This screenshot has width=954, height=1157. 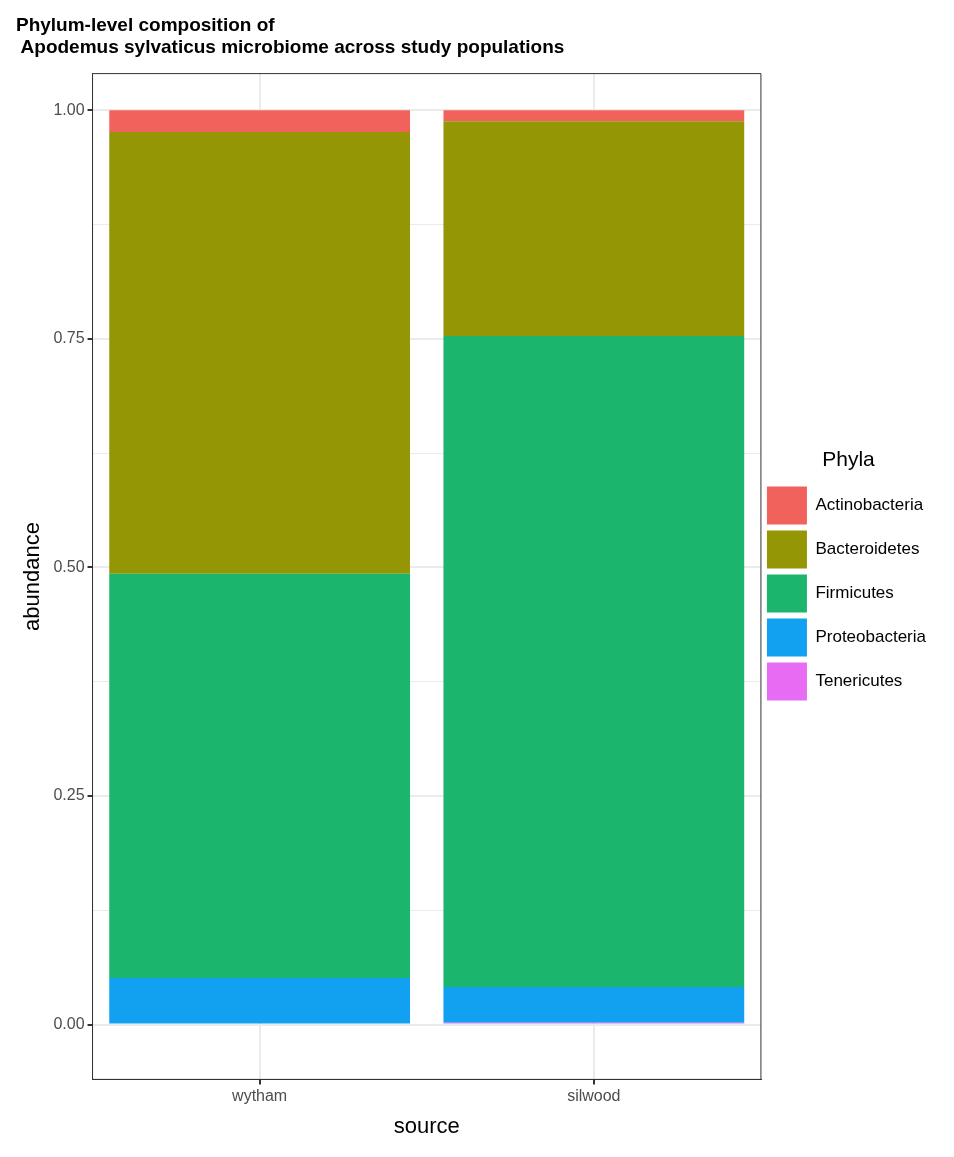 What do you see at coordinates (69, 566) in the screenshot?
I see `y-tick-label: 0.50` at bounding box center [69, 566].